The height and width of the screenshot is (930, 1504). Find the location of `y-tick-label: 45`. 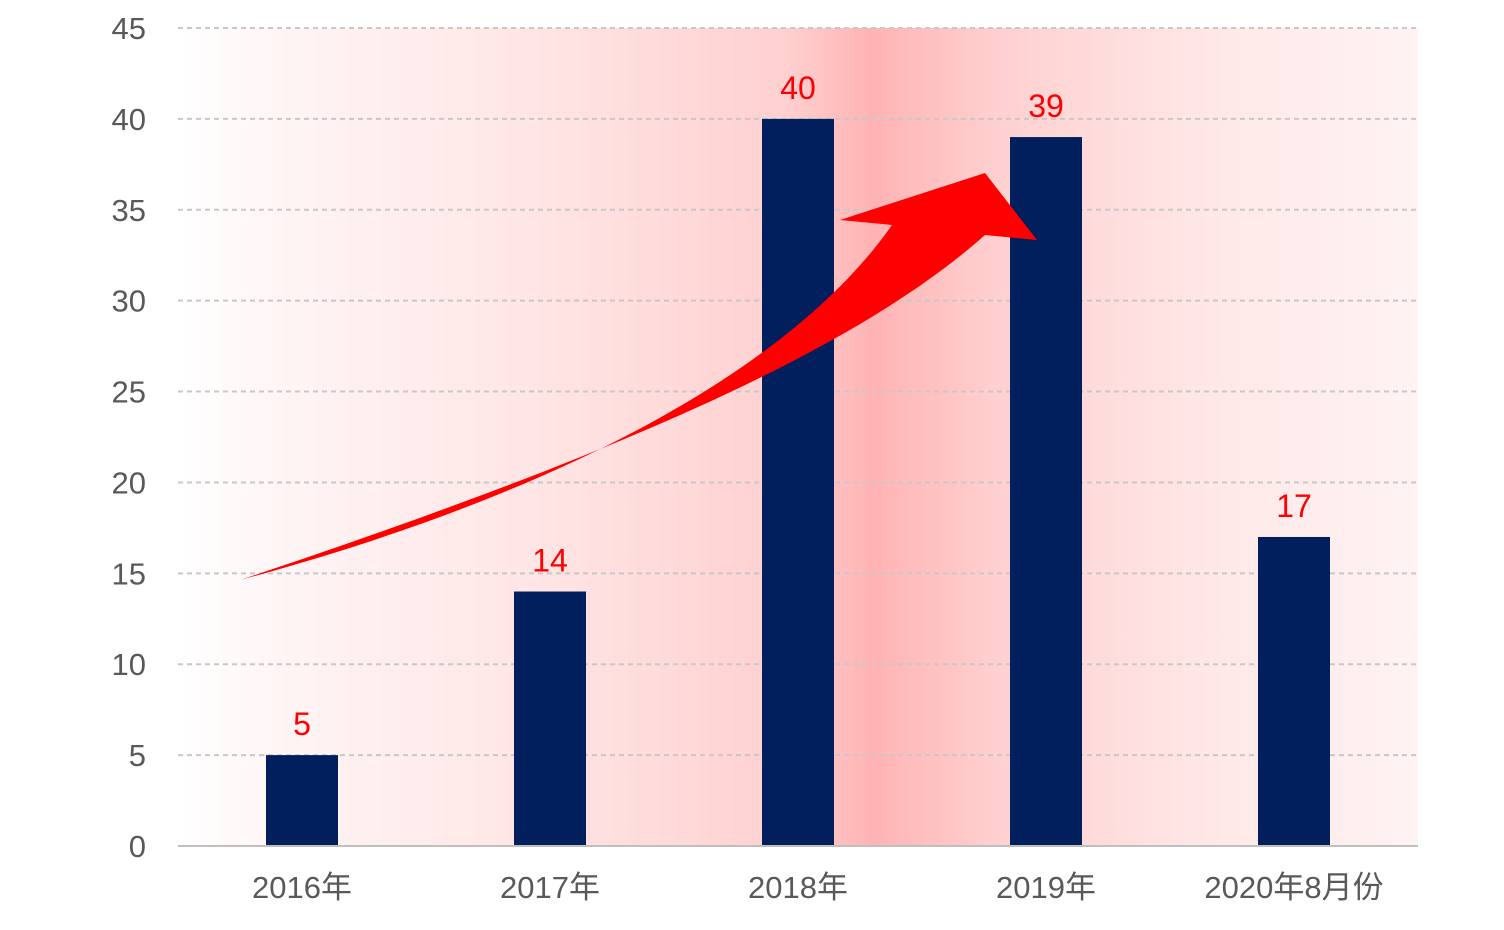

y-tick-label: 45 is located at coordinates (129, 28).